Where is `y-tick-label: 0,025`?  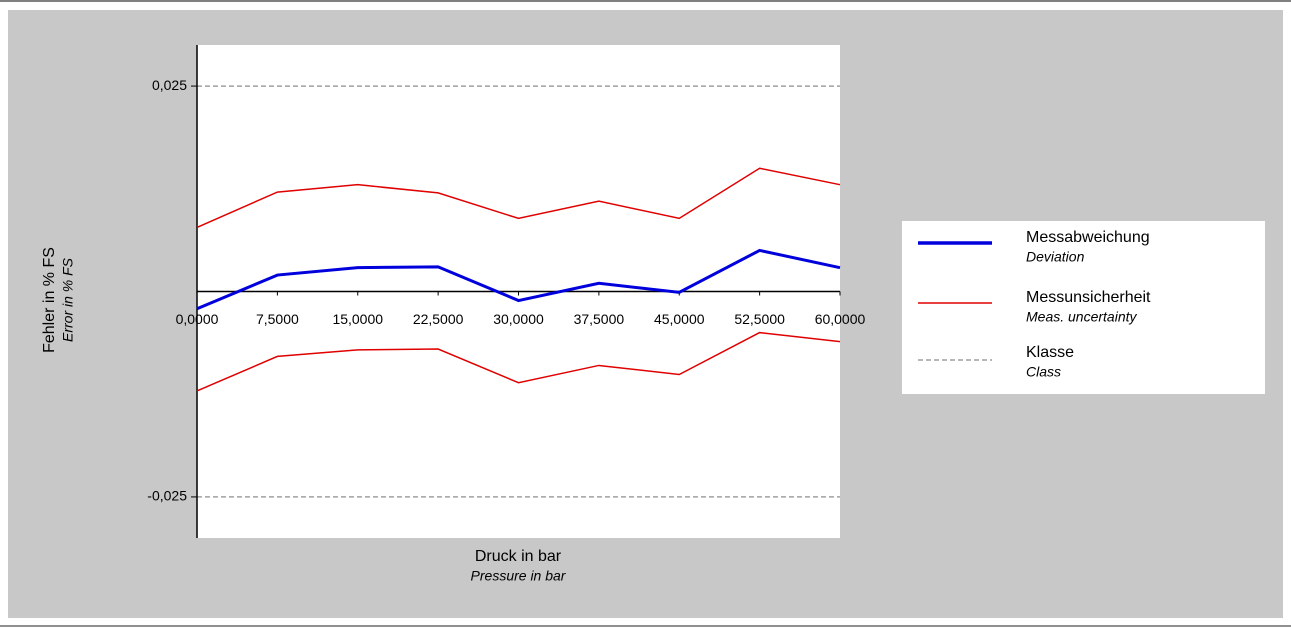 y-tick-label: 0,025 is located at coordinates (169, 85).